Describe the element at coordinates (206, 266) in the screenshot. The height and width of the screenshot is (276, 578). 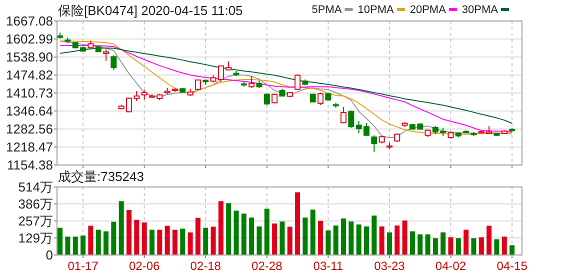
I see `x-tick-label: 02-18` at that location.